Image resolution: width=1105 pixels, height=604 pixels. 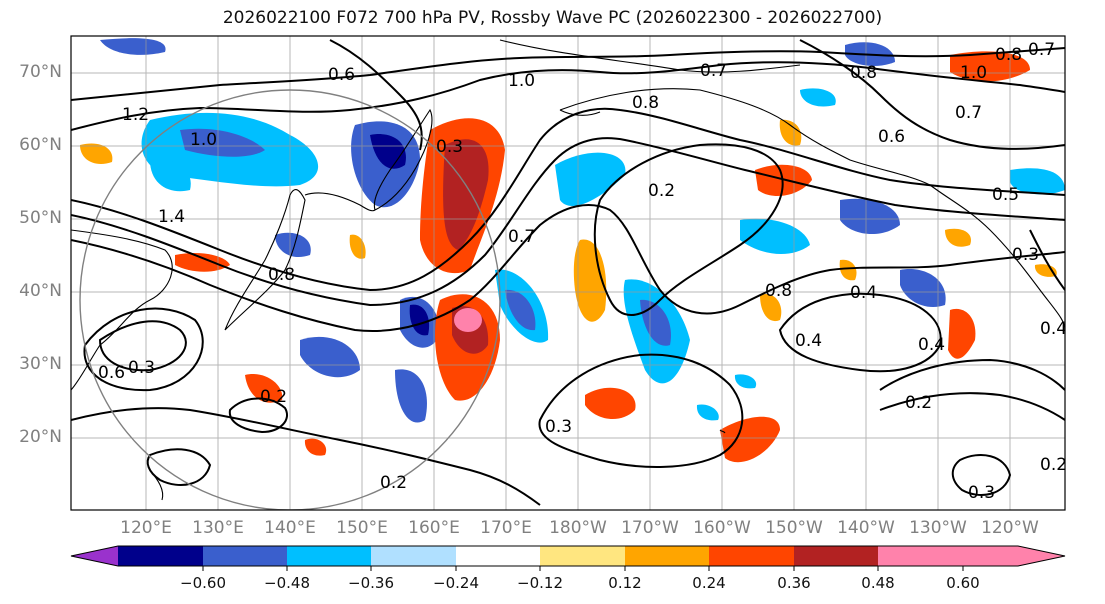 I want to click on coastline-arctic, so click(x=650, y=56).